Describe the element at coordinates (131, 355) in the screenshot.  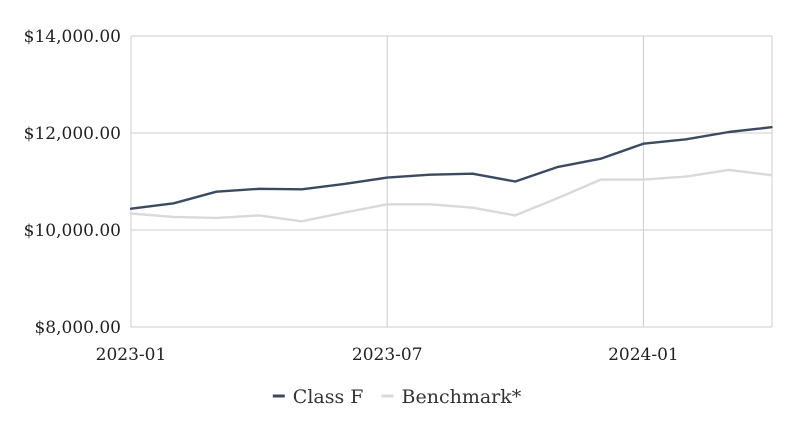
I see `x-tick-label: 2023-01` at that location.